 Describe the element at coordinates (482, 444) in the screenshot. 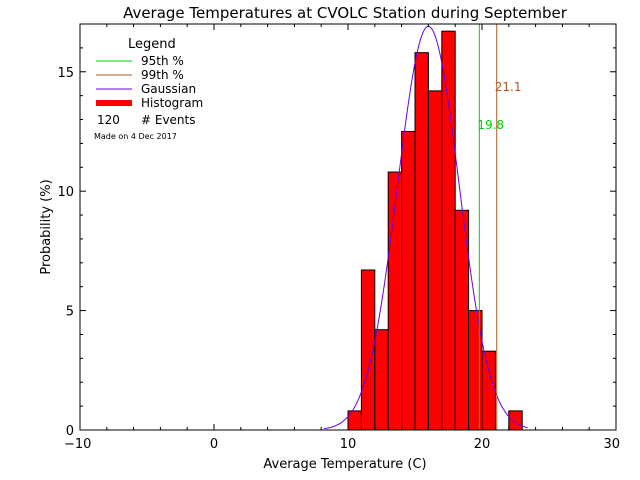

I see `x-tick-label: 20` at that location.